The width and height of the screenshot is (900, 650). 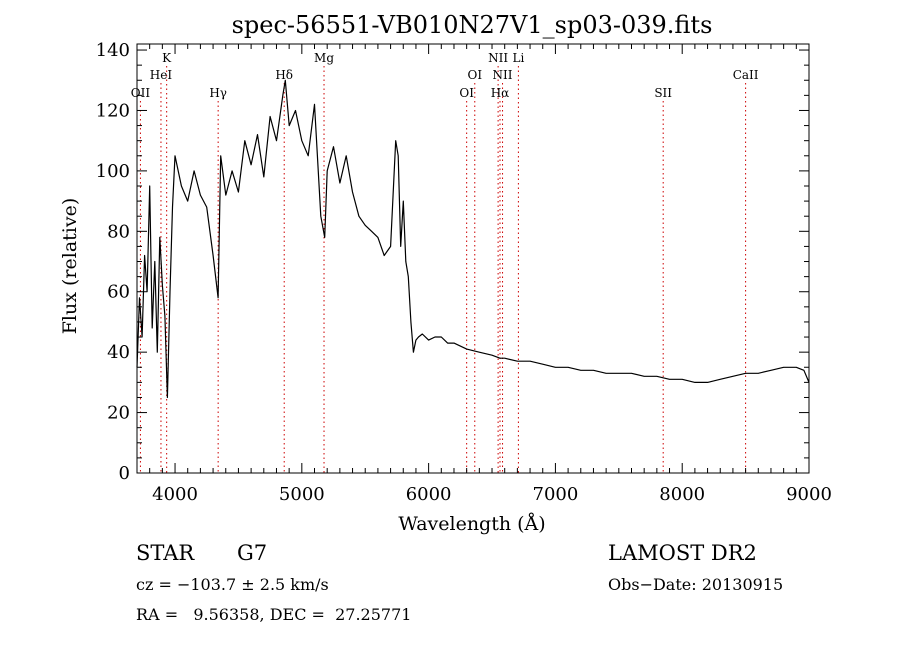 What do you see at coordinates (284, 75) in the screenshot?
I see `line-marker-label: Hδ` at bounding box center [284, 75].